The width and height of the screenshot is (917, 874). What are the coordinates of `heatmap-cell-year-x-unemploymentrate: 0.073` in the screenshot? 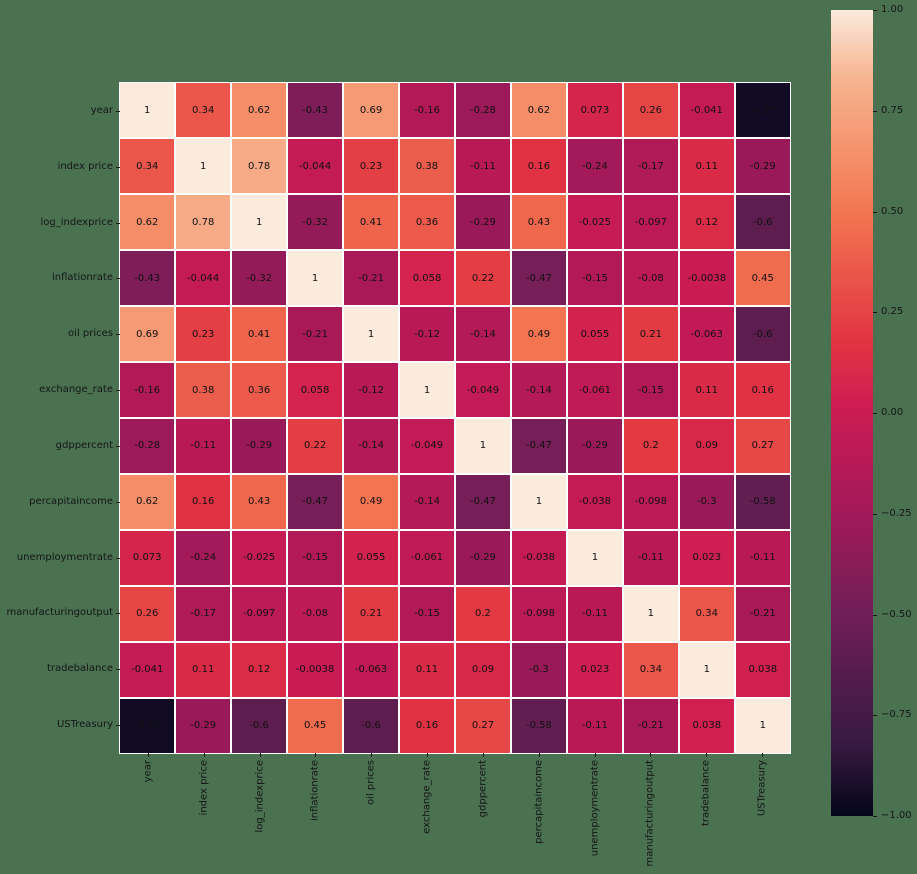 It's located at (595, 110).